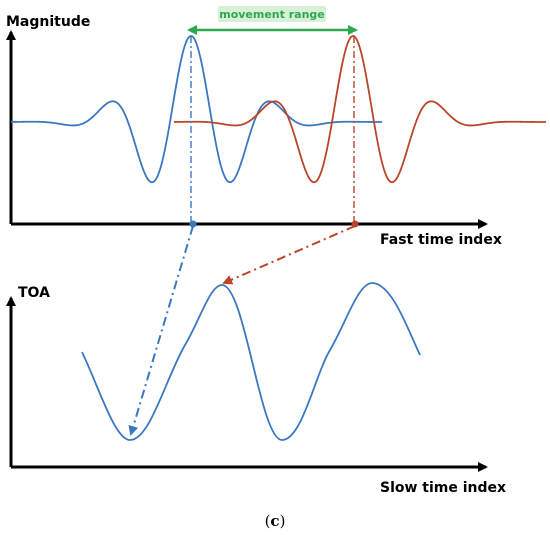 Image resolution: width=550 pixels, height=535 pixels. I want to click on figure-caption: (c), so click(275, 521).